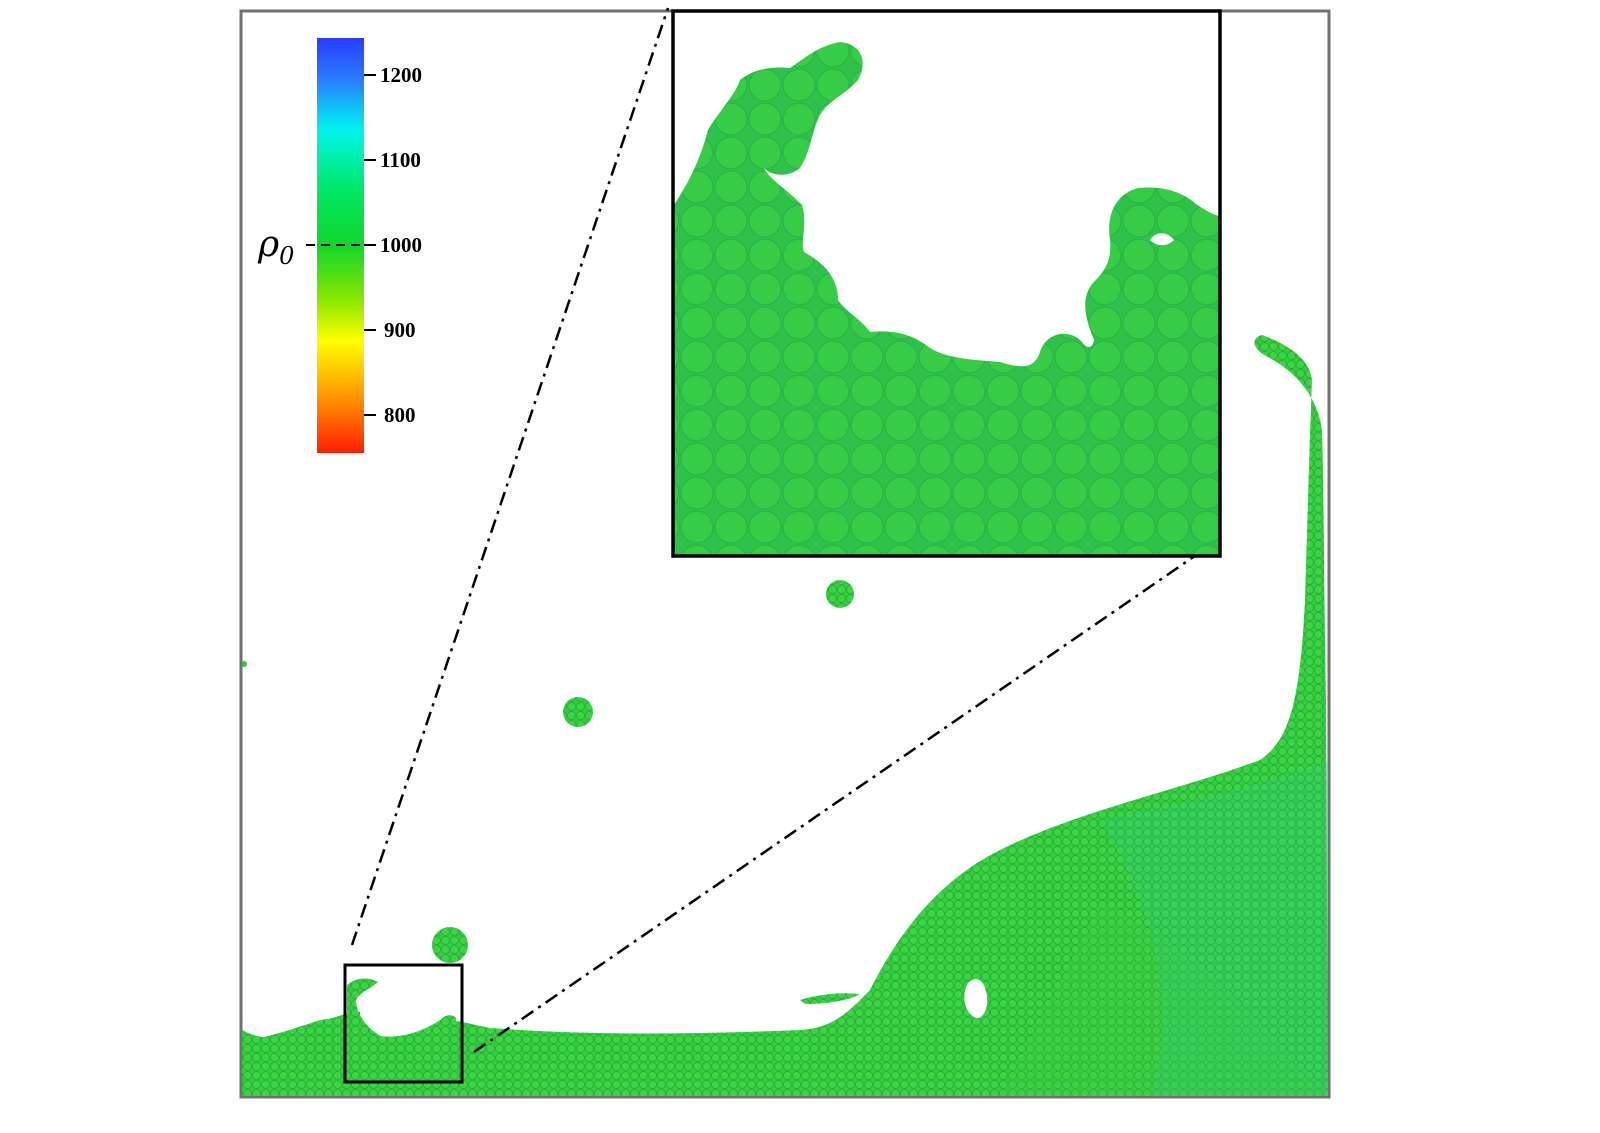 The image size is (1600, 1133). I want to click on colorbar-tick-label: 1100, so click(400, 160).